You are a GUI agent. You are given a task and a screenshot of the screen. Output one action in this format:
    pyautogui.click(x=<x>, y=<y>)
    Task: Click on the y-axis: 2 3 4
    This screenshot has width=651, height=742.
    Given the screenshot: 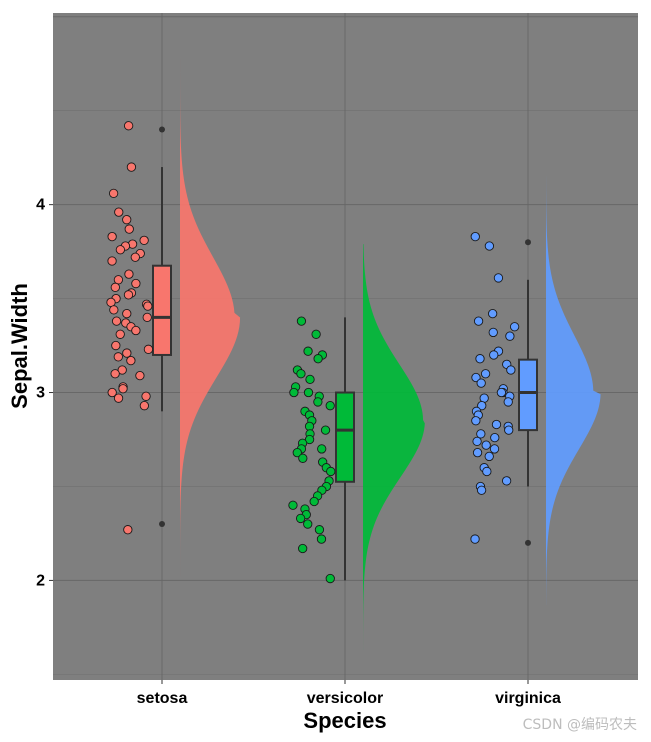 What is the action you would take?
    pyautogui.click(x=44, y=393)
    